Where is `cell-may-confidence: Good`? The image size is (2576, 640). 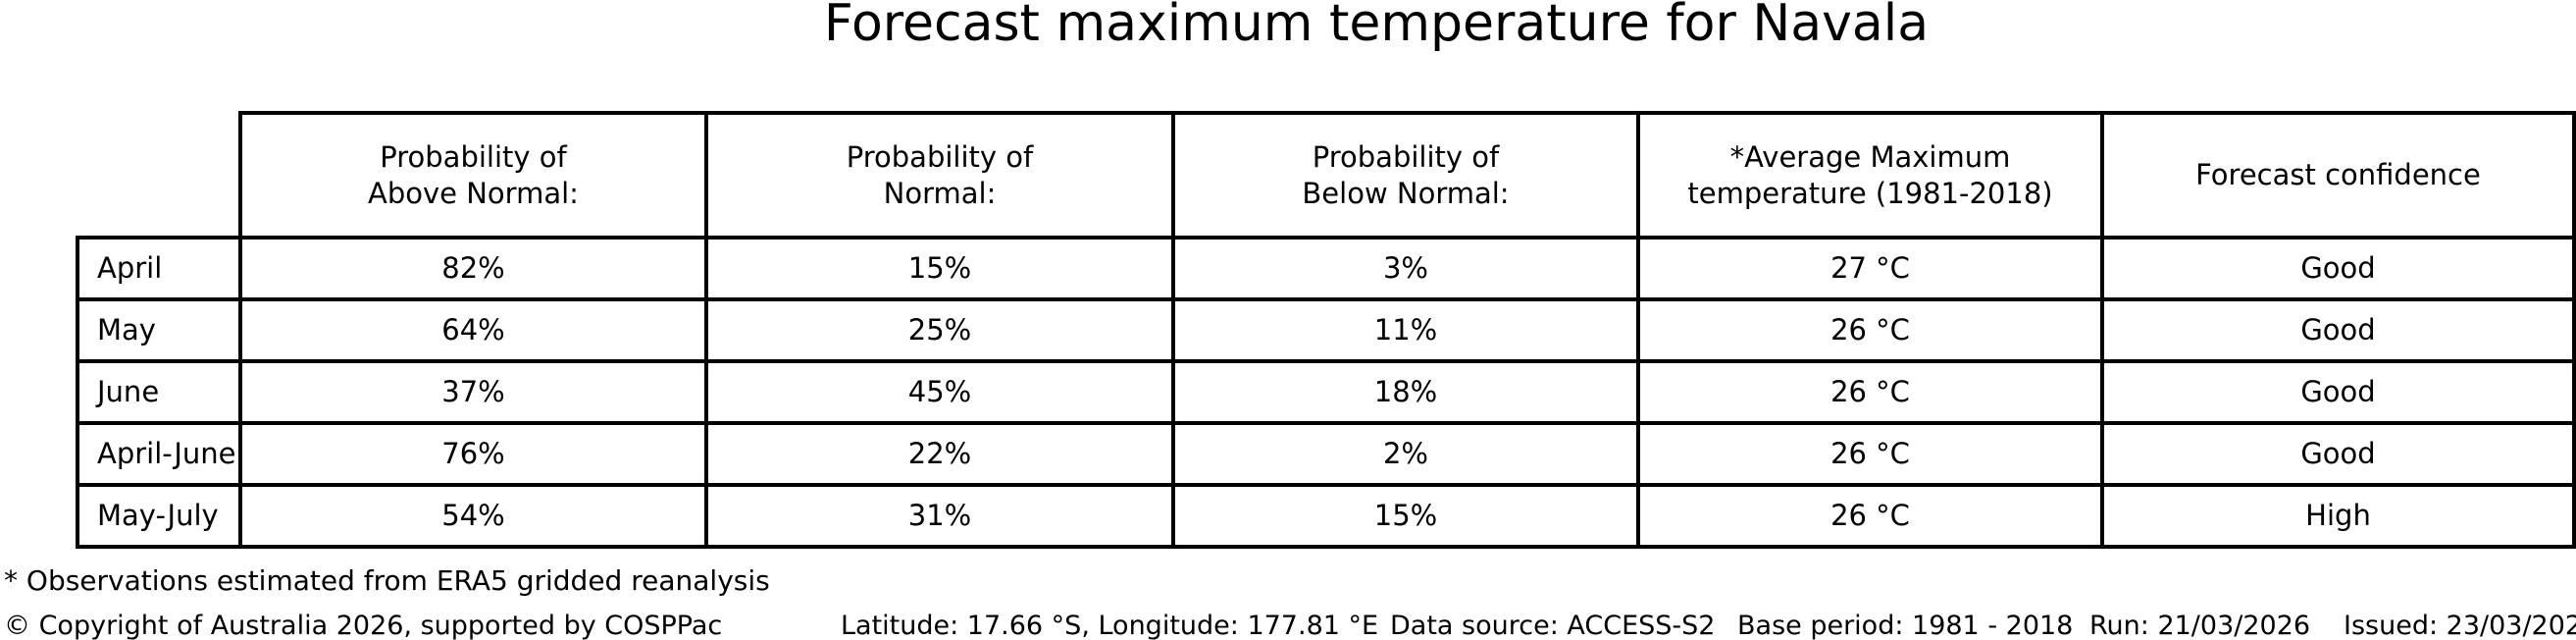
cell-may-confidence: Good is located at coordinates (2338, 330).